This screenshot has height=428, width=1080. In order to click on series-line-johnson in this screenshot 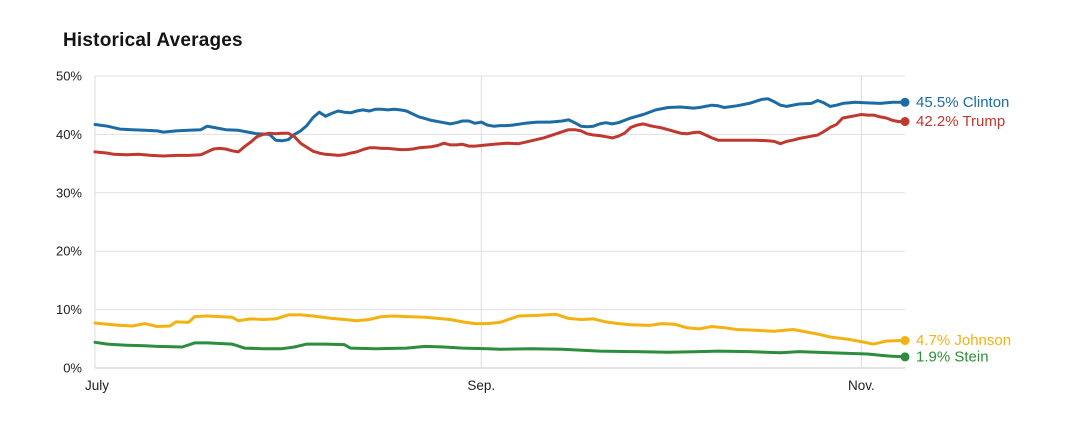, I will do `click(500, 329)`.